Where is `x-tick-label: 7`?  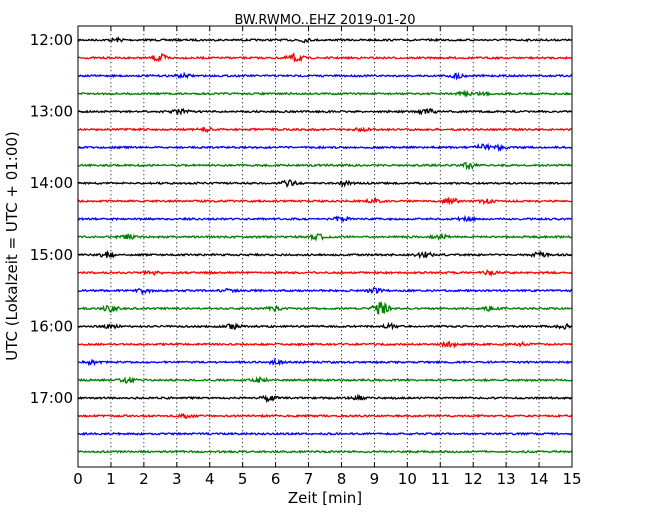 x-tick-label: 7 is located at coordinates (309, 479).